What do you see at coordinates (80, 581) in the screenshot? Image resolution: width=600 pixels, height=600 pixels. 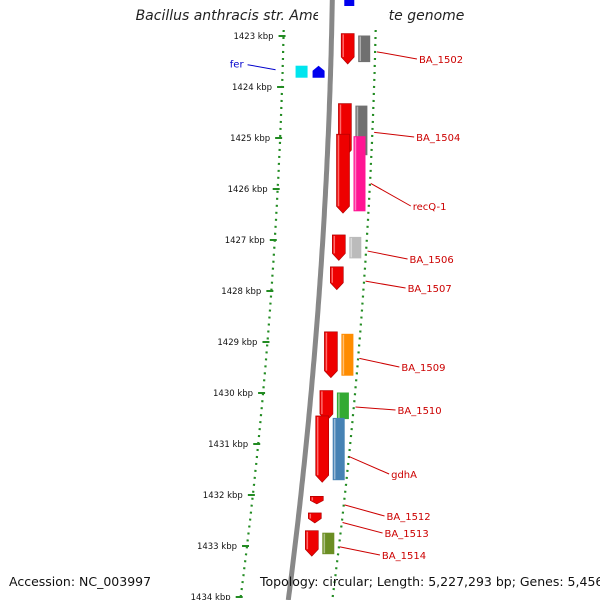 I see `accession-text: Accession: NC_003997` at bounding box center [80, 581].